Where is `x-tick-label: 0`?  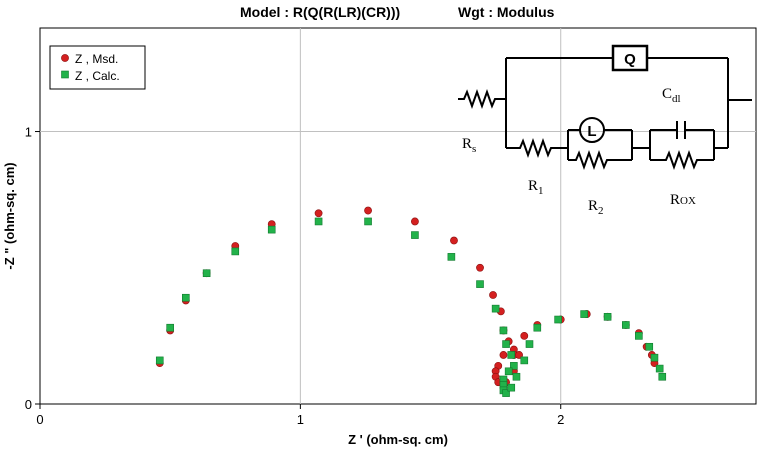
x-tick-label: 0 is located at coordinates (39, 419).